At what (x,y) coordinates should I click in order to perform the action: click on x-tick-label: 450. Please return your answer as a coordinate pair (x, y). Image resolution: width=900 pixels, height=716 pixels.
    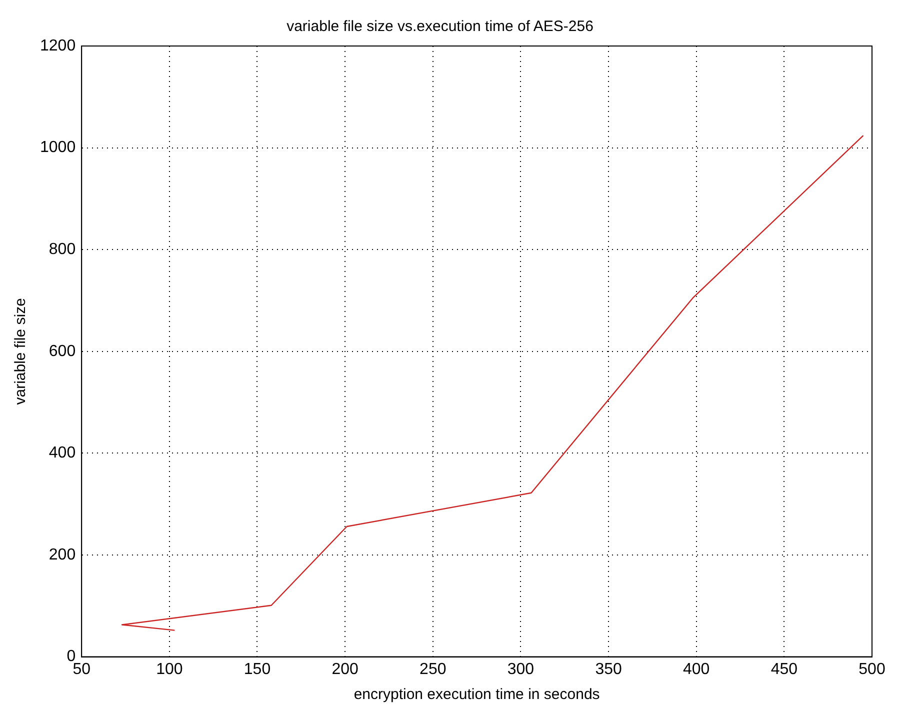
    Looking at the image, I should click on (784, 669).